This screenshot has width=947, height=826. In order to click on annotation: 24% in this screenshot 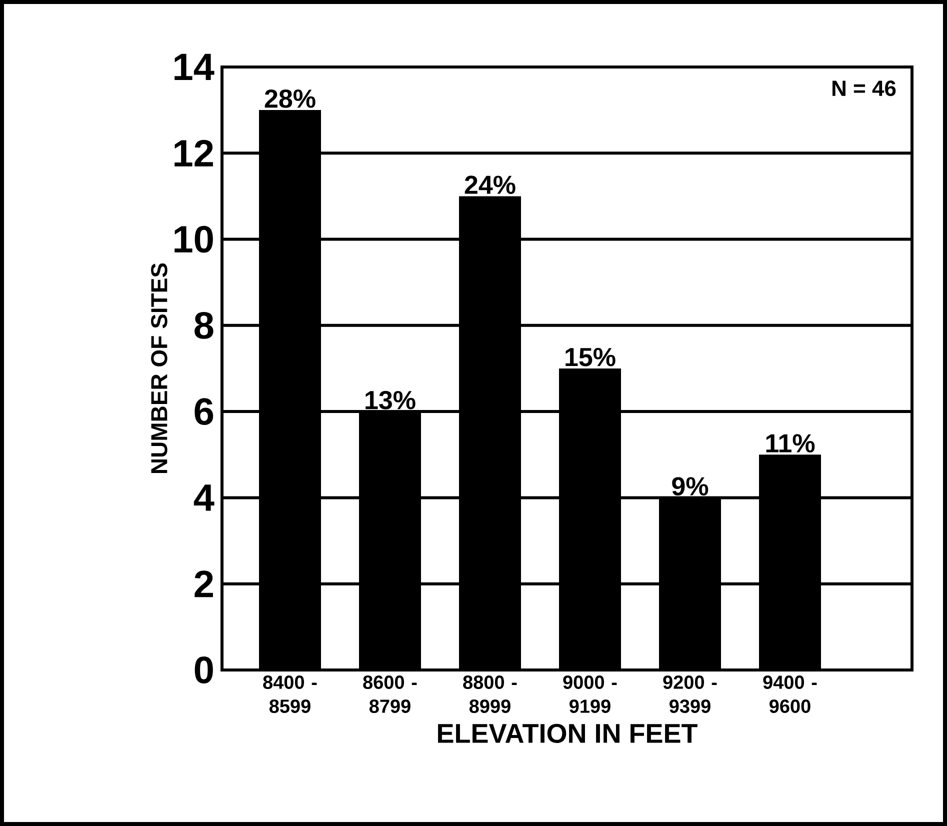, I will do `click(490, 185)`.